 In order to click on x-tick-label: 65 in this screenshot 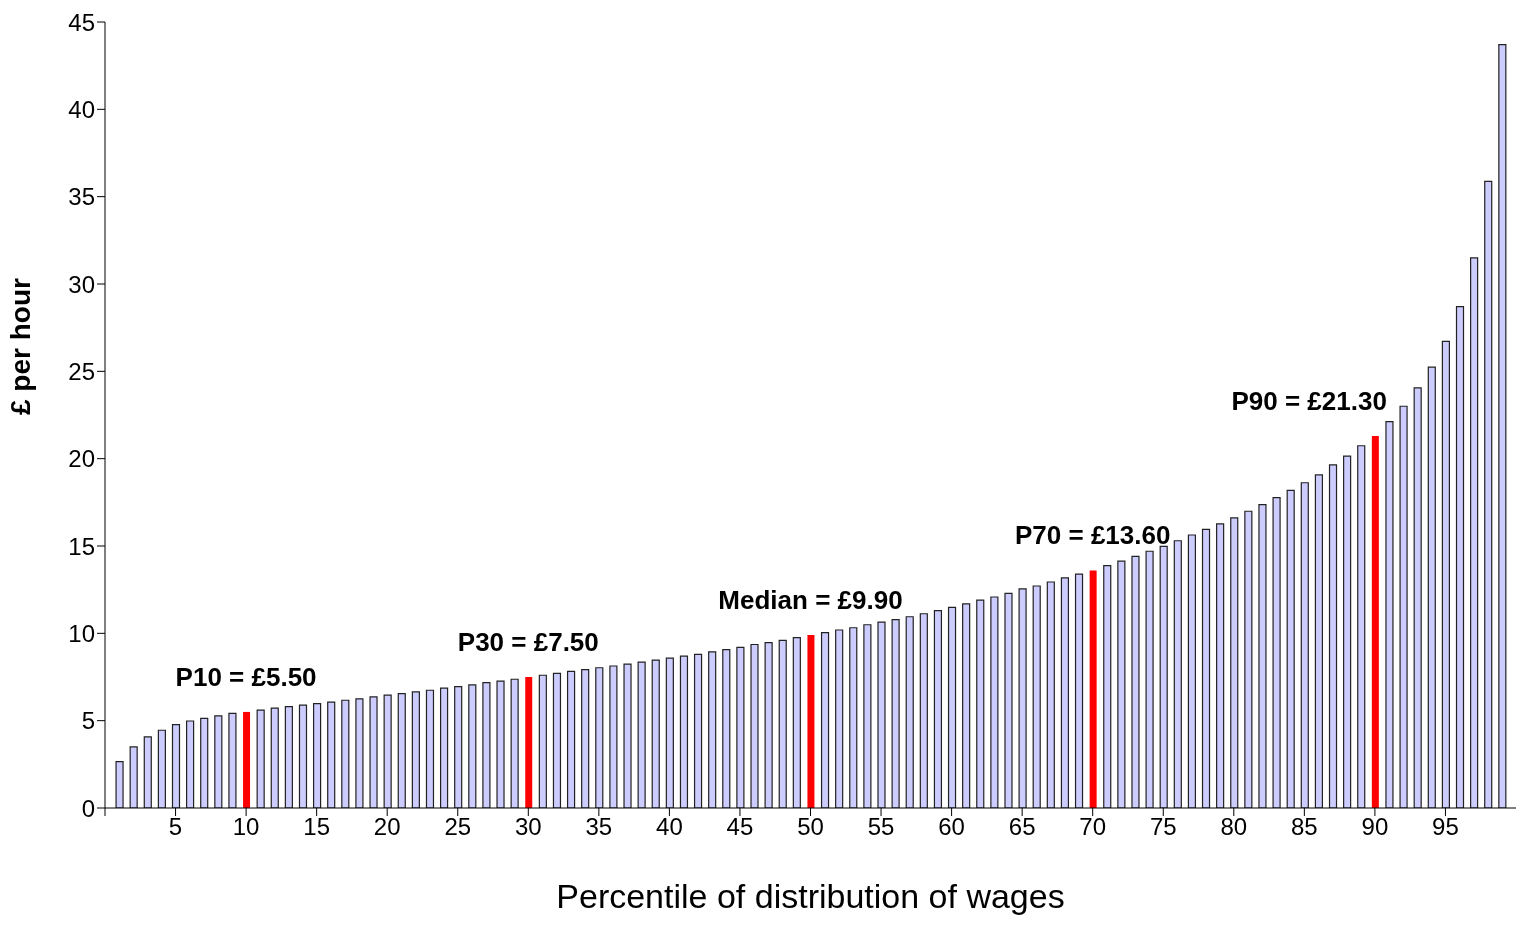, I will do `click(1022, 827)`.